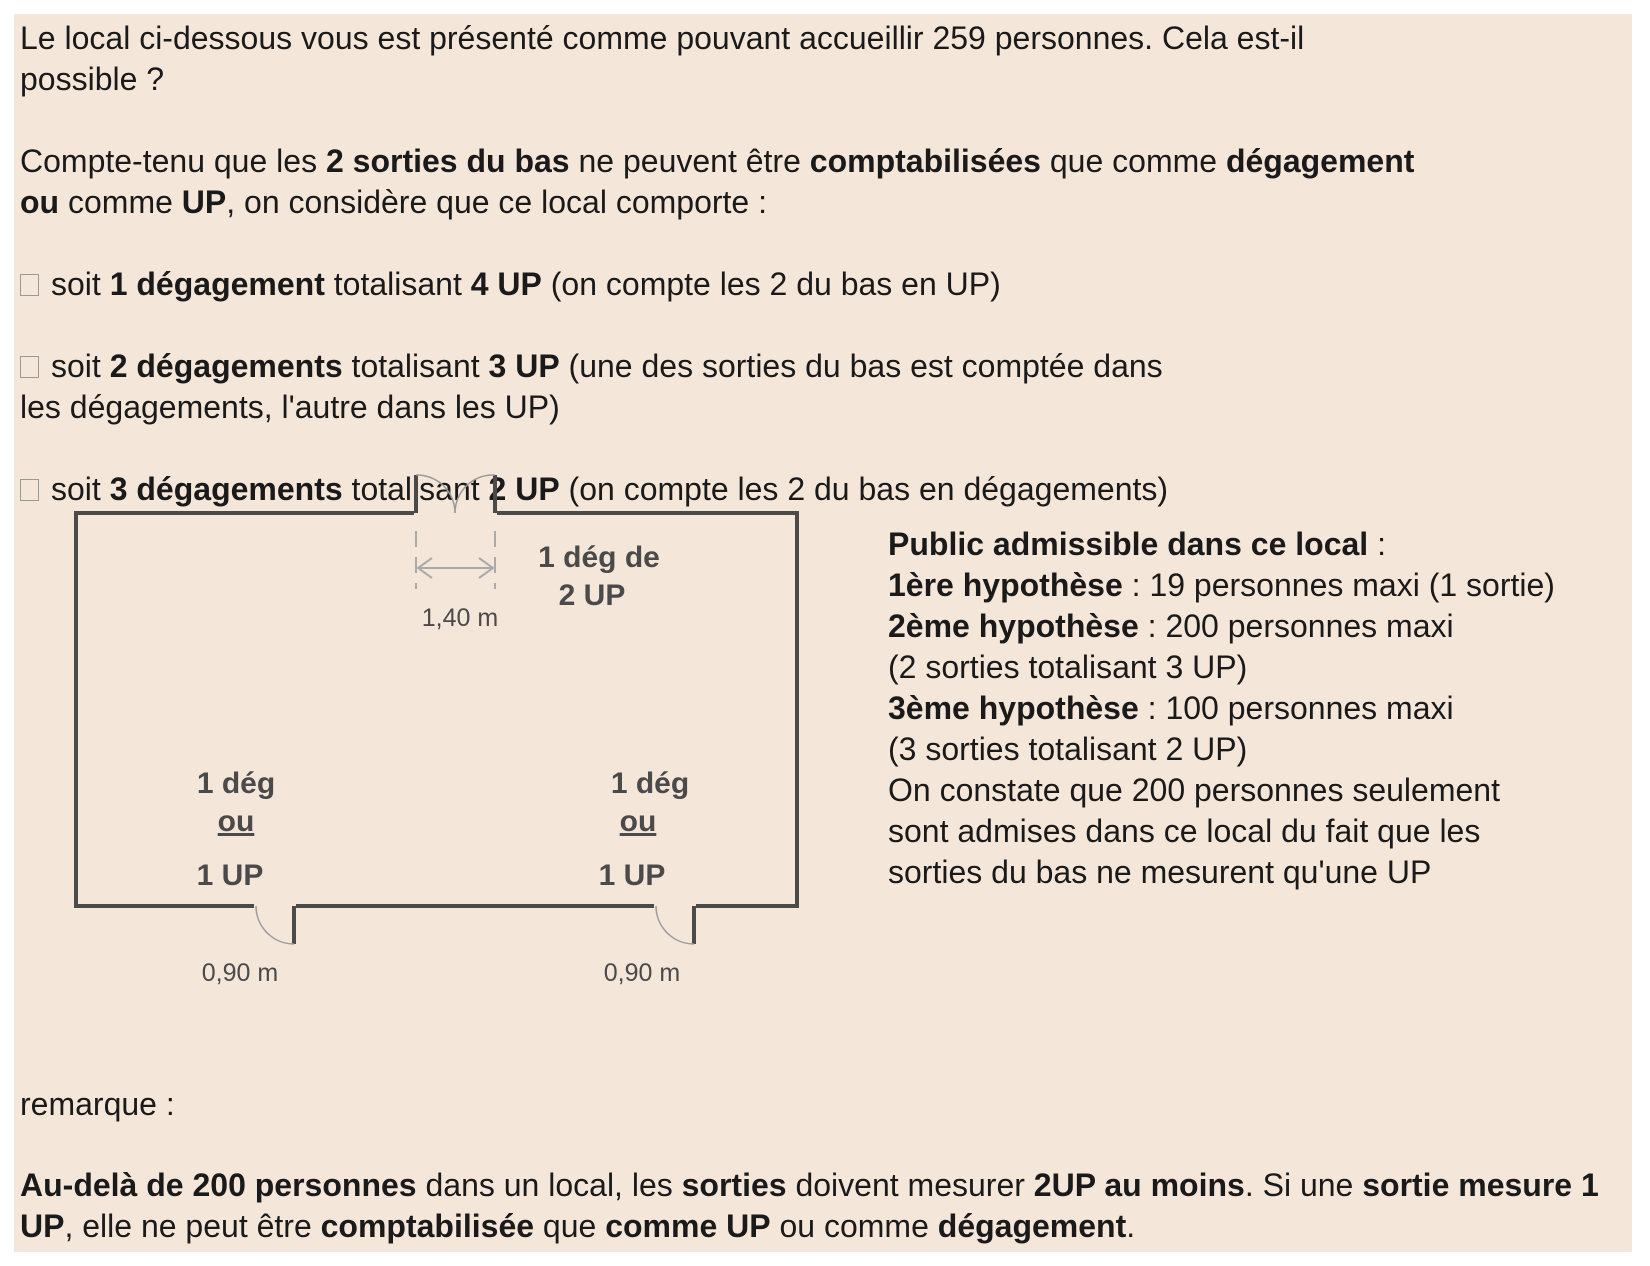 The width and height of the screenshot is (1650, 1266). What do you see at coordinates (97, 1104) in the screenshot?
I see `remark-heading: remarque :` at bounding box center [97, 1104].